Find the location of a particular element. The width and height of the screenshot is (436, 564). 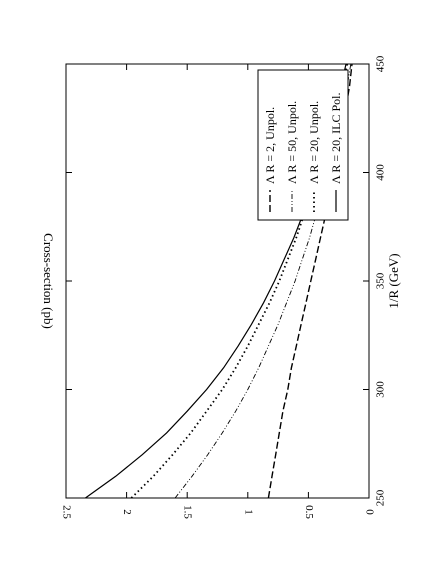

x-tick-label-350: 350 is located at coordinates (381, 280).